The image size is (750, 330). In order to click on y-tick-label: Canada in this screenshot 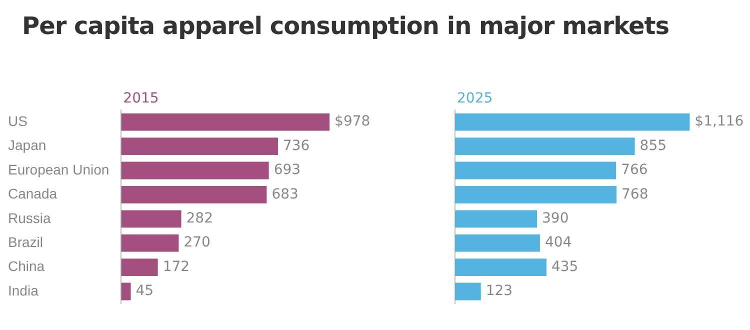, I will do `click(33, 194)`.